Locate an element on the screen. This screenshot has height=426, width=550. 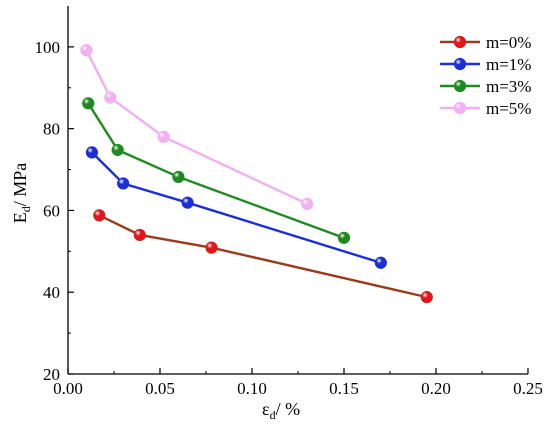
y-axis-title-unit: / MPa is located at coordinates (20, 185).